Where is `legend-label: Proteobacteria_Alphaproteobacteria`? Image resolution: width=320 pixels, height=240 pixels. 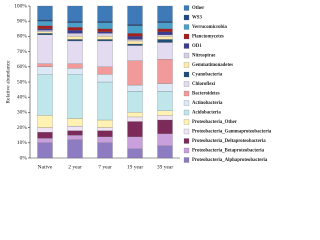
legend-label: Proteobacteria_Alphaproteobacteria is located at coordinates (230, 160).